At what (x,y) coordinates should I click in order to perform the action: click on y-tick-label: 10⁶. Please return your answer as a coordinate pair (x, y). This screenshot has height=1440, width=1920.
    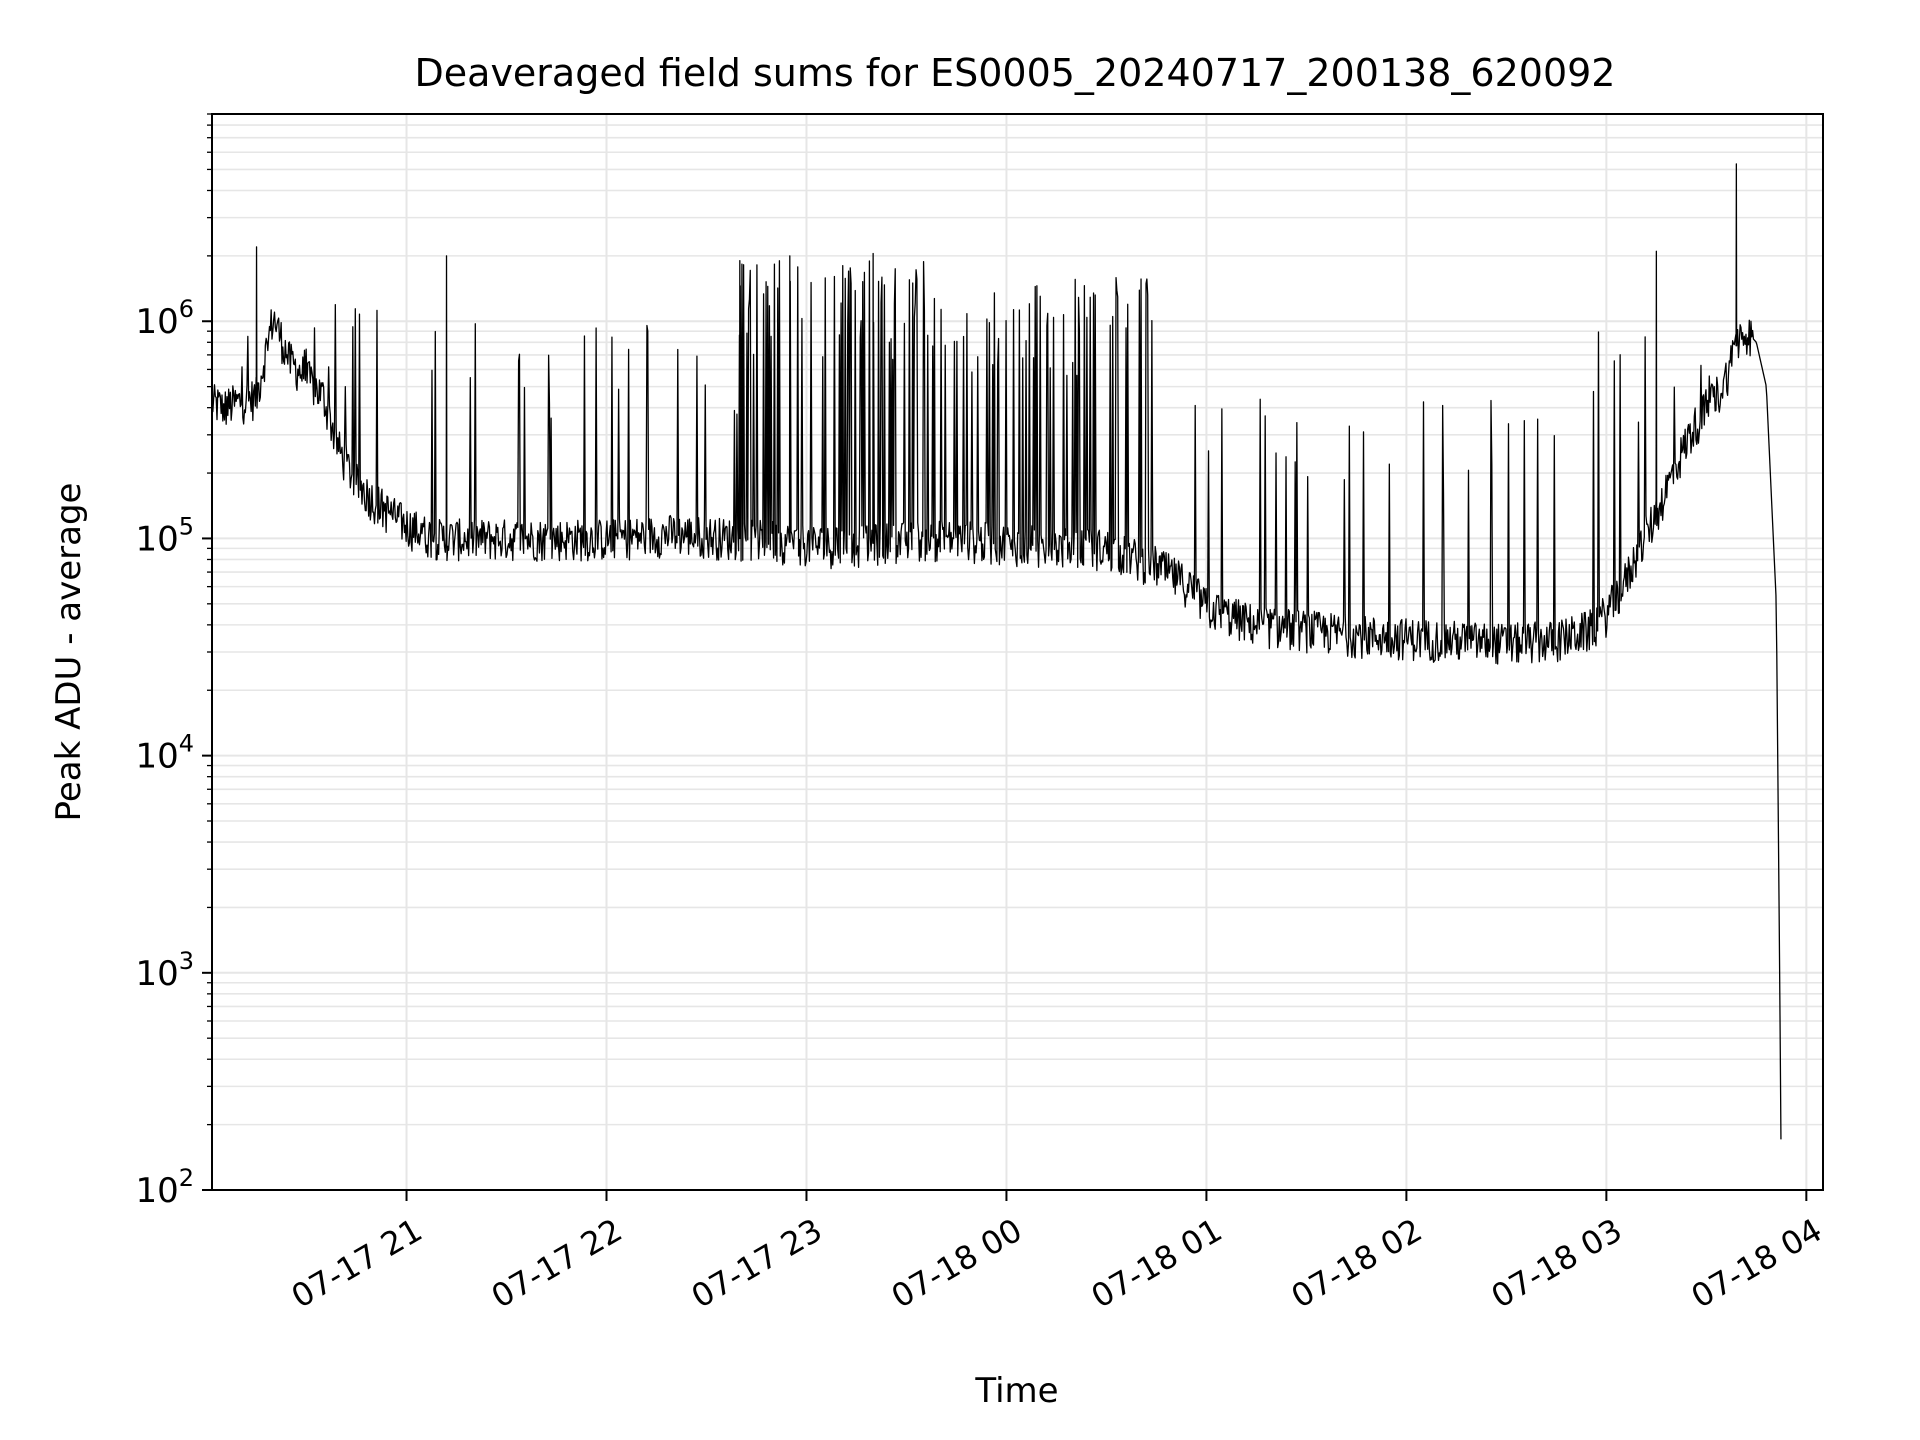
    Looking at the image, I should click on (164, 318).